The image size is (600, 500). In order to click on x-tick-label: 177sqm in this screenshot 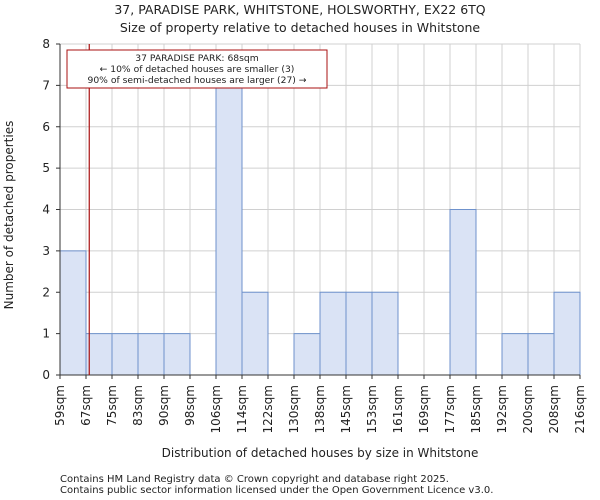, I will do `click(450, 409)`.